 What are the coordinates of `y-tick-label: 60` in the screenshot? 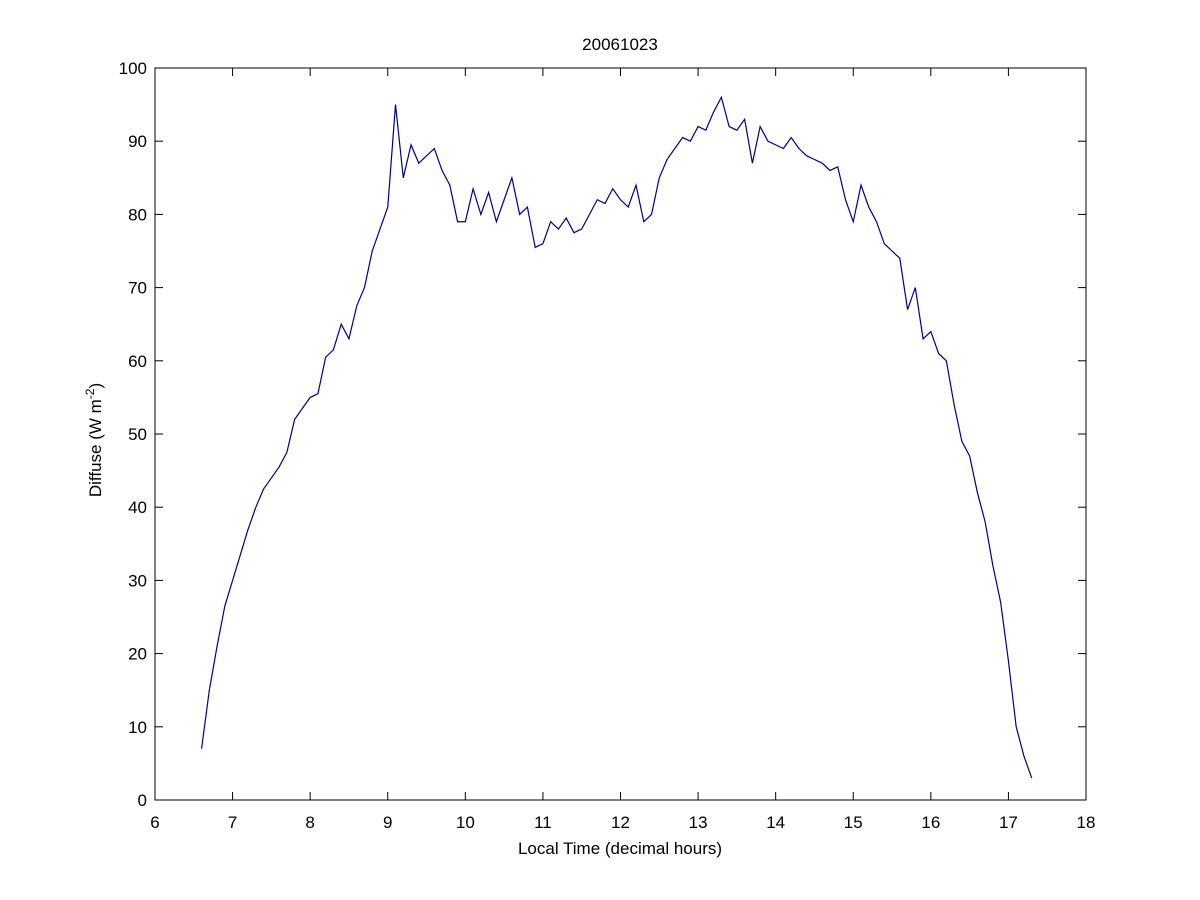 It's located at (137, 361).